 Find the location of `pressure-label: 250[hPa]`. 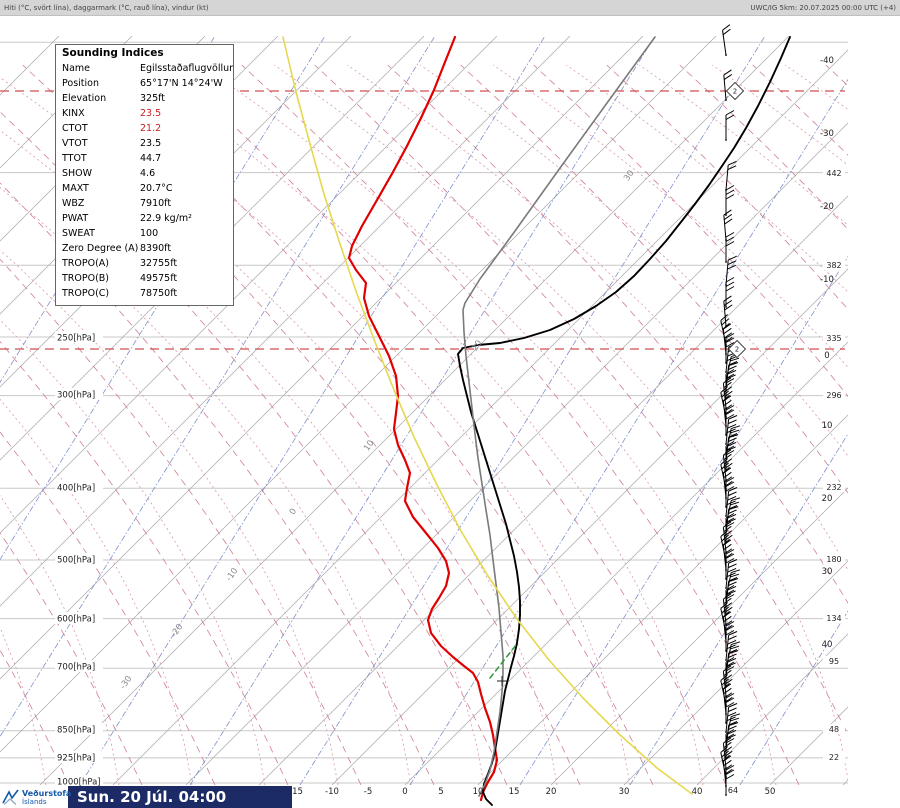

pressure-label: 250[hPa] is located at coordinates (76, 339).